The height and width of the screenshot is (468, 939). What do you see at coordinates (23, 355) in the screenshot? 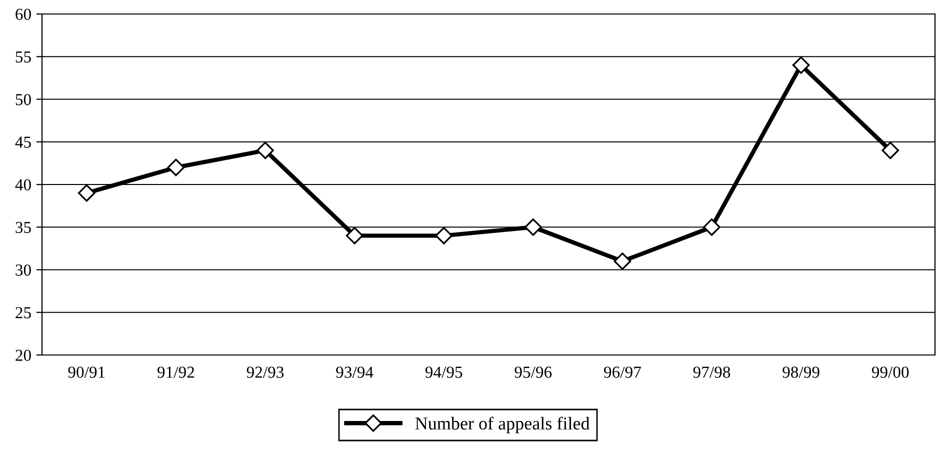
I see `y-tick-label: 20` at bounding box center [23, 355].